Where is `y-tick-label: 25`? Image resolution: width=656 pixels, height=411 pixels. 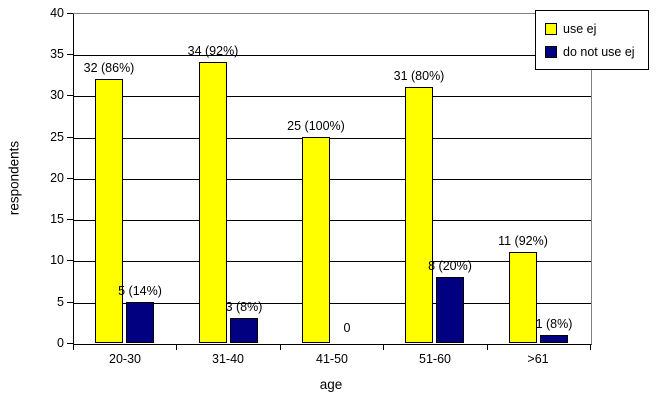
y-tick-label: 25 is located at coordinates (57, 137).